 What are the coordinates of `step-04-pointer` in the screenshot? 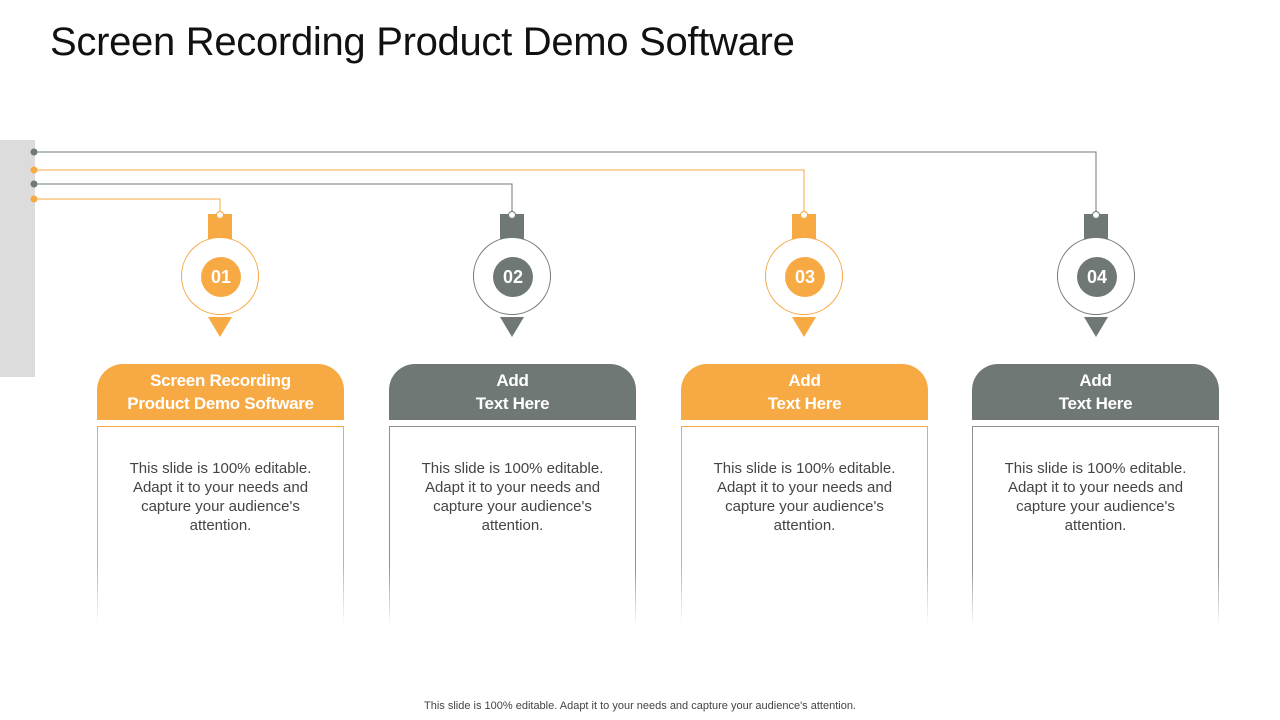 It's located at (1096, 327).